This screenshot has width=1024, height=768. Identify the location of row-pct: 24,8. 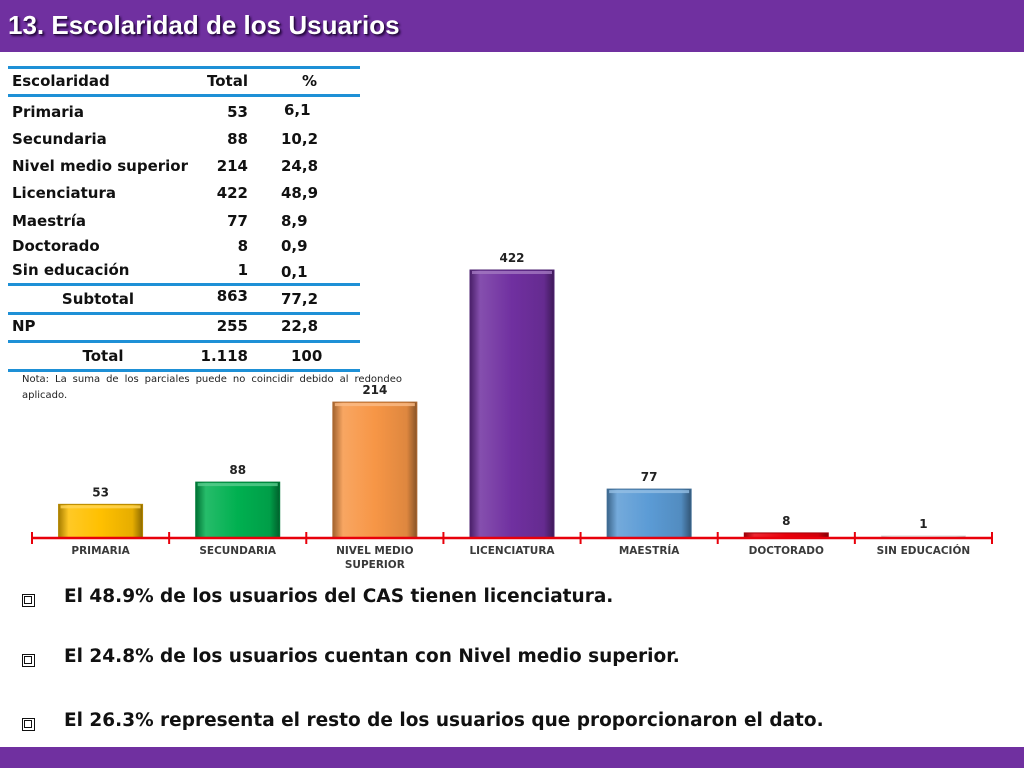
(300, 166).